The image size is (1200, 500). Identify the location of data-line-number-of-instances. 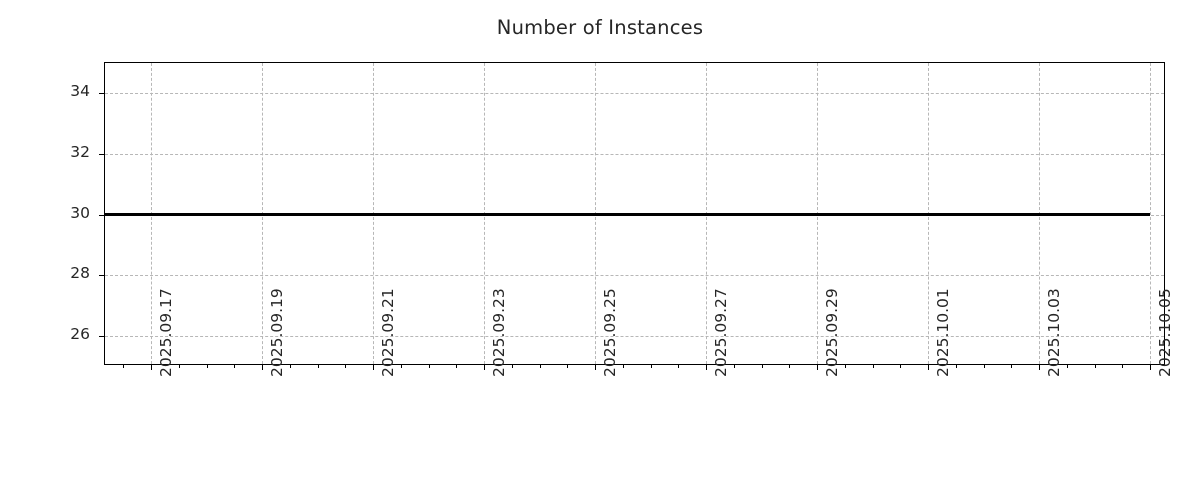
(627, 214).